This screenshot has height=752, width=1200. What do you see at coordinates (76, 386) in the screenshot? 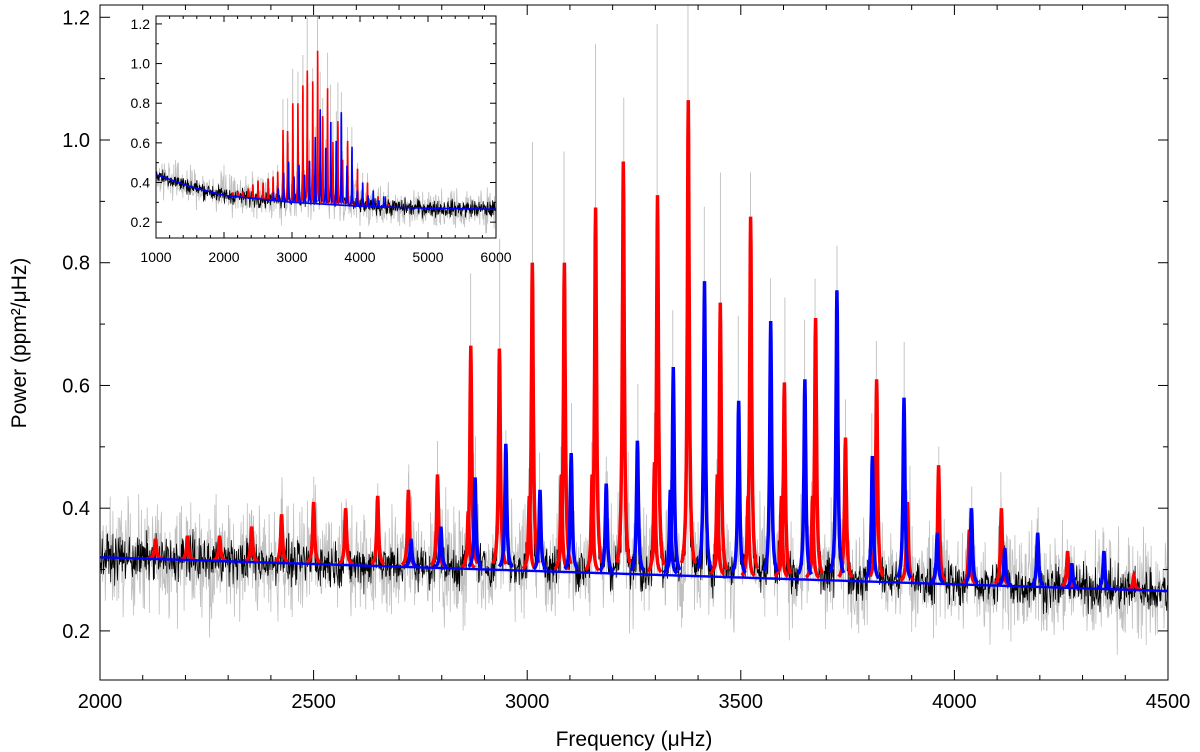
I see `main-y-tick-label: 0.6` at bounding box center [76, 386].